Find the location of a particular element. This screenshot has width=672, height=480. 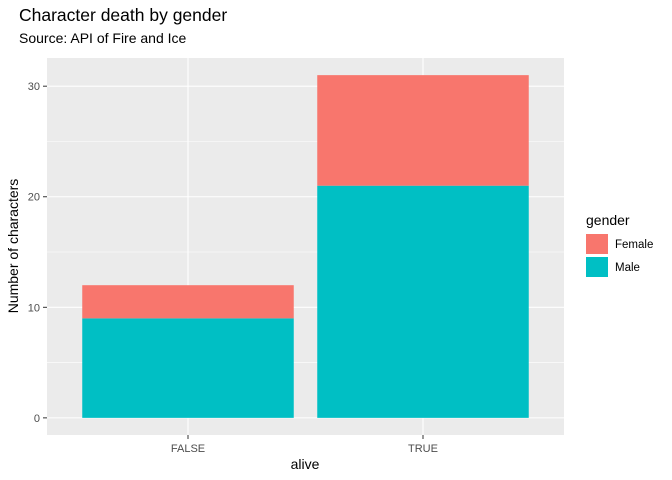

y-tick-label: 0 is located at coordinates (37, 419).